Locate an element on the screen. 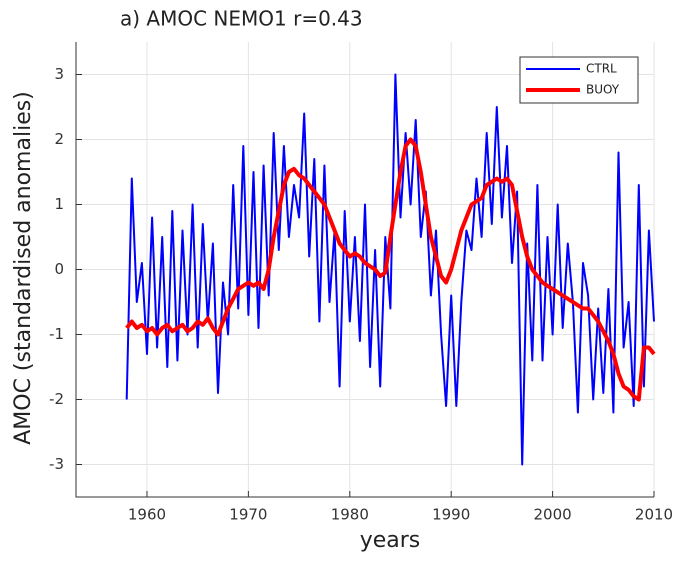 The image size is (676, 561). legend-label: CTRL is located at coordinates (601, 69).